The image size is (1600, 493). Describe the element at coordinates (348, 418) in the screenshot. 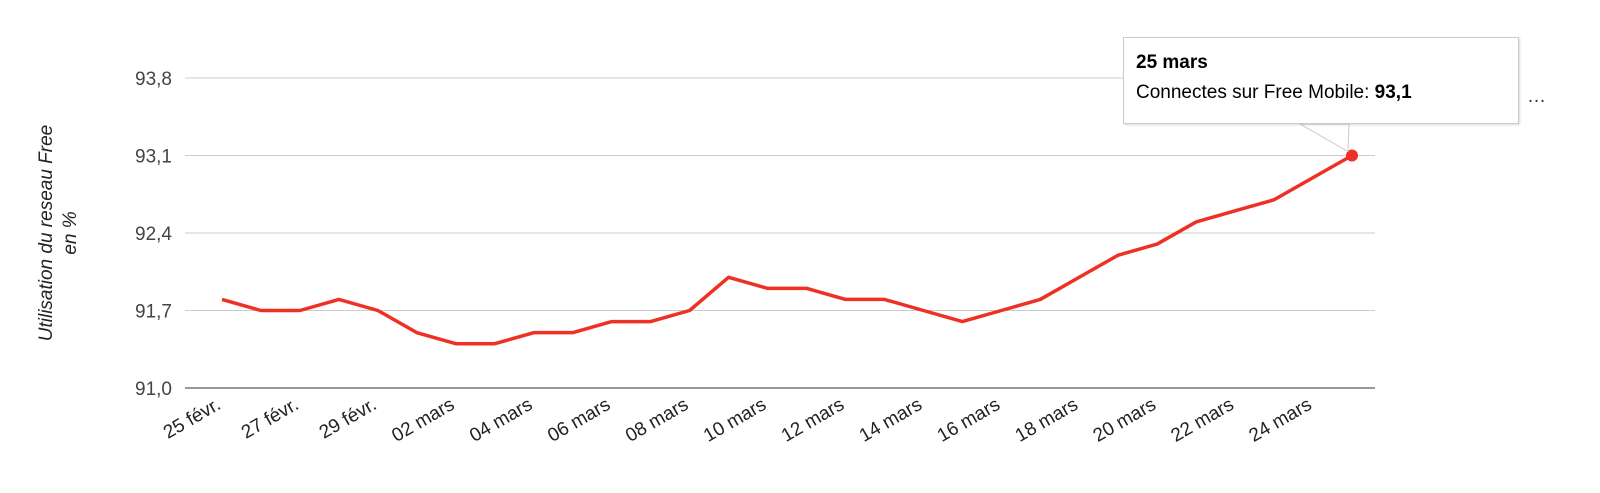

I see `x-tick-label: 29 févr.` at that location.